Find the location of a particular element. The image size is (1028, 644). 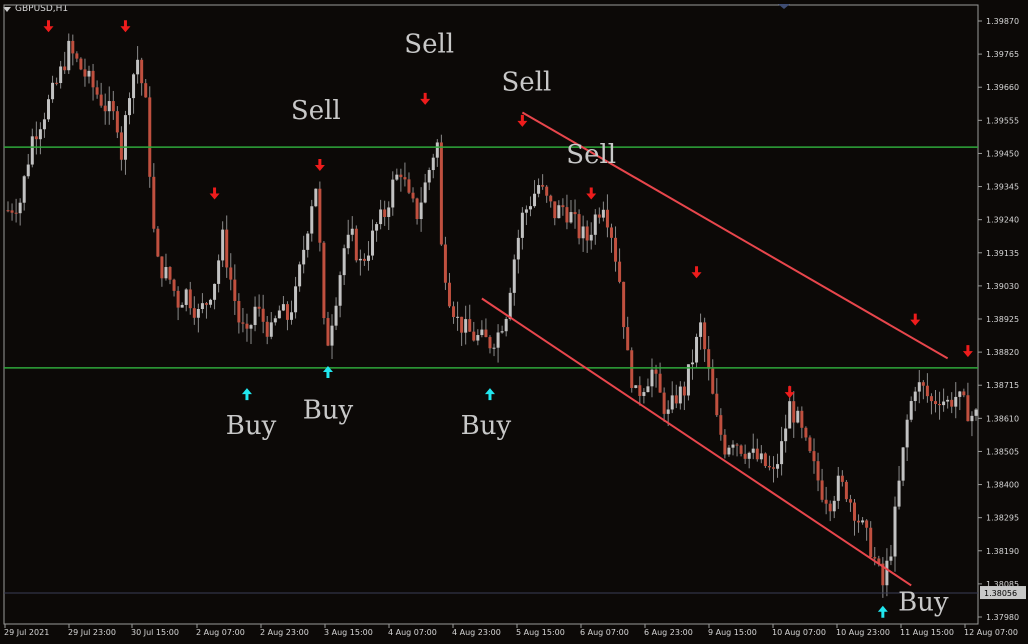

y-axis-tick-label: 1.39240 is located at coordinates (1002, 220).